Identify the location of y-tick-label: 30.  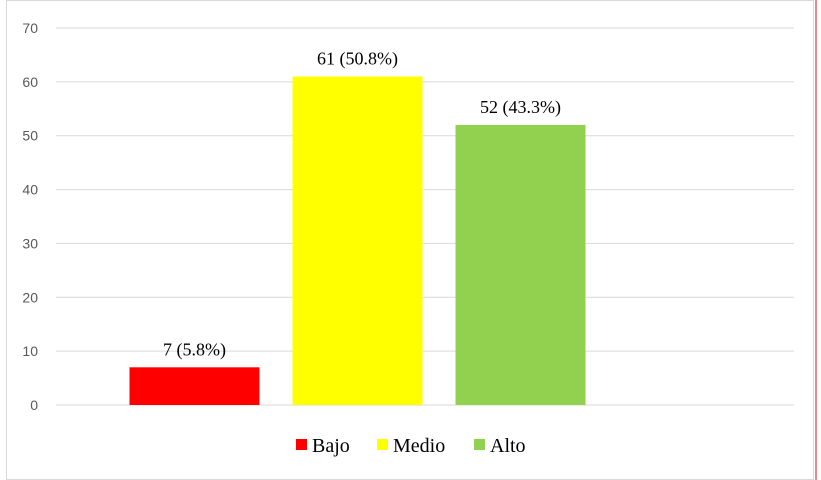
(30, 243).